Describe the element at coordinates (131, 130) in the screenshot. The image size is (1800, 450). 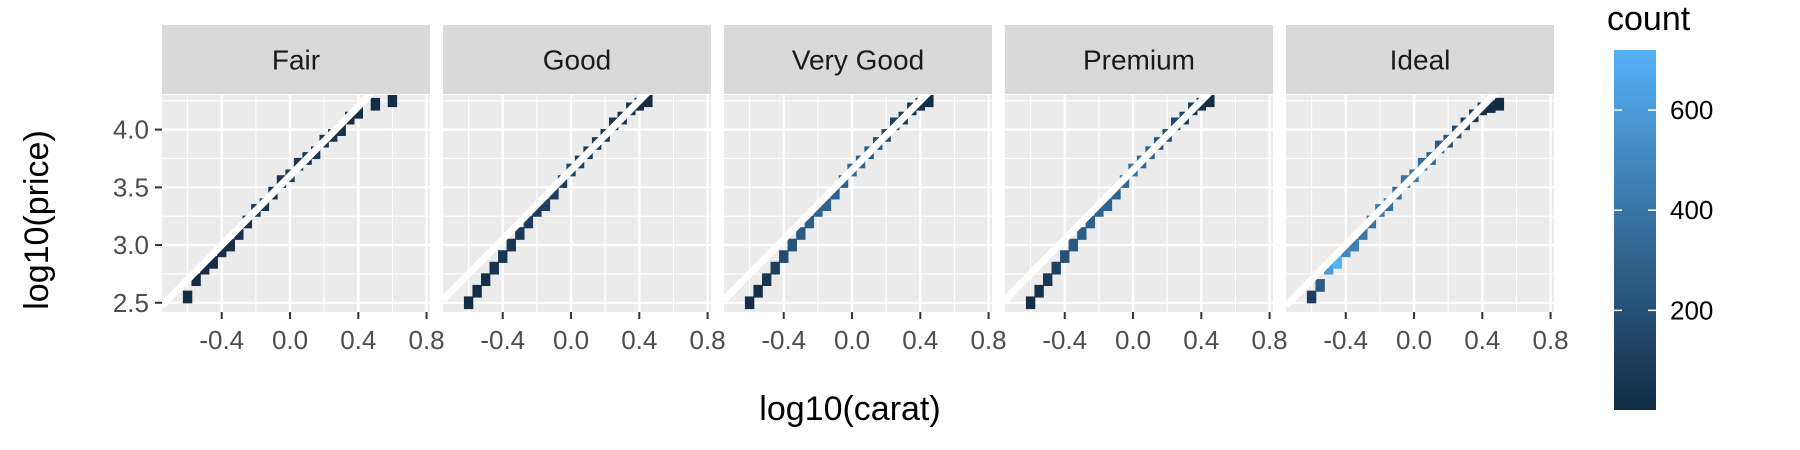
I see `y-tick-label: 4.0` at that location.